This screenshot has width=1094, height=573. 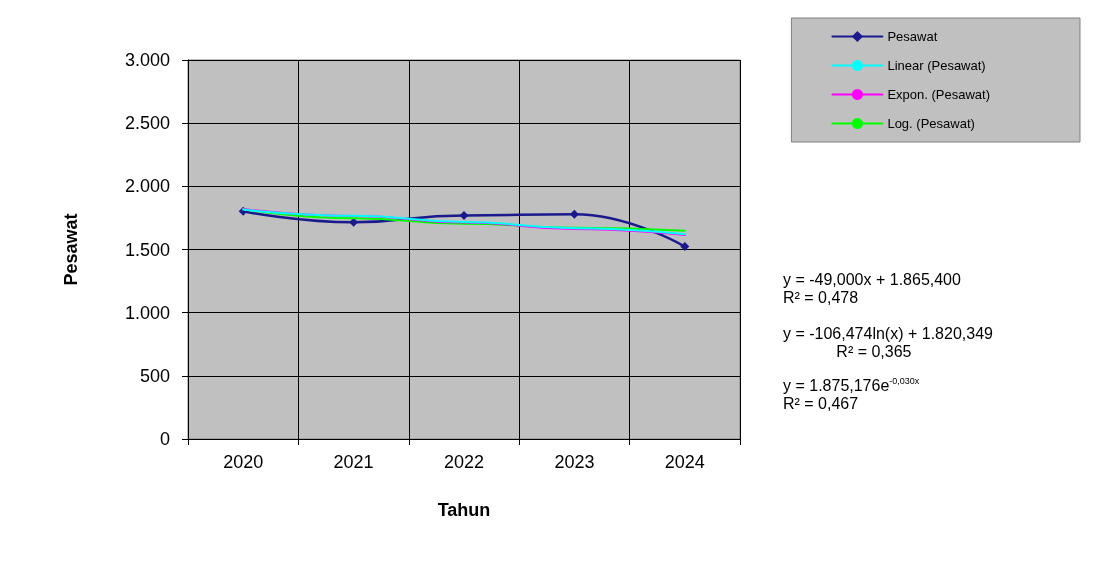 What do you see at coordinates (353, 462) in the screenshot?
I see `x-tick-label: 2021` at bounding box center [353, 462].